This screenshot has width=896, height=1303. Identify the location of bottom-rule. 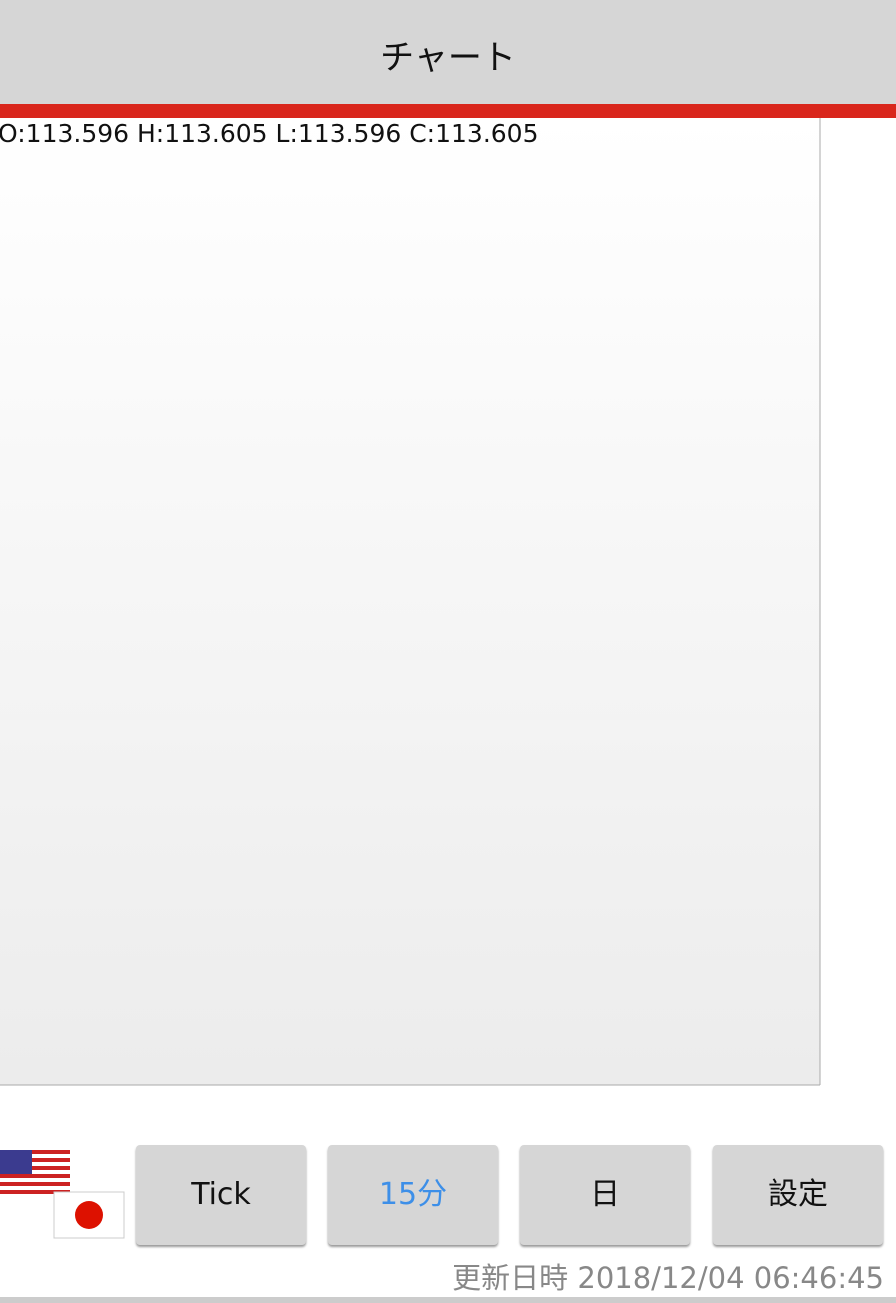
(448, 1300).